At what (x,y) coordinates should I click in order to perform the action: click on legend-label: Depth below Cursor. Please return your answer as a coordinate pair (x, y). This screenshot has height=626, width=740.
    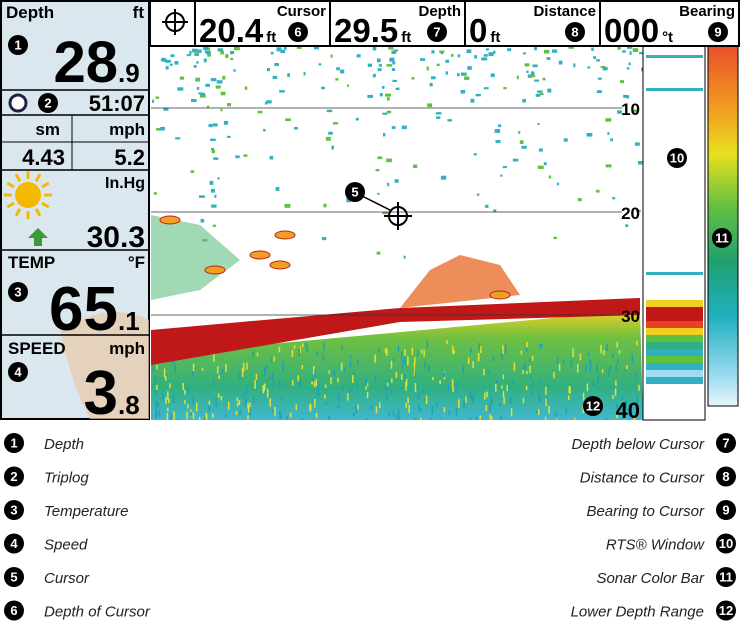
    Looking at the image, I should click on (638, 444).